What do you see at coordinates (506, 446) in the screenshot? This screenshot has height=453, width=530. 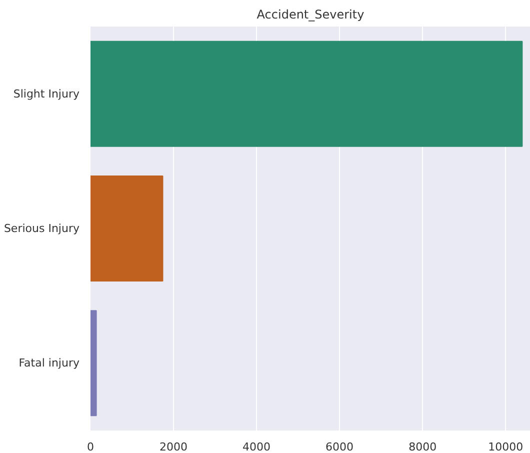 I see `x-tick-label: 10000` at bounding box center [506, 446].